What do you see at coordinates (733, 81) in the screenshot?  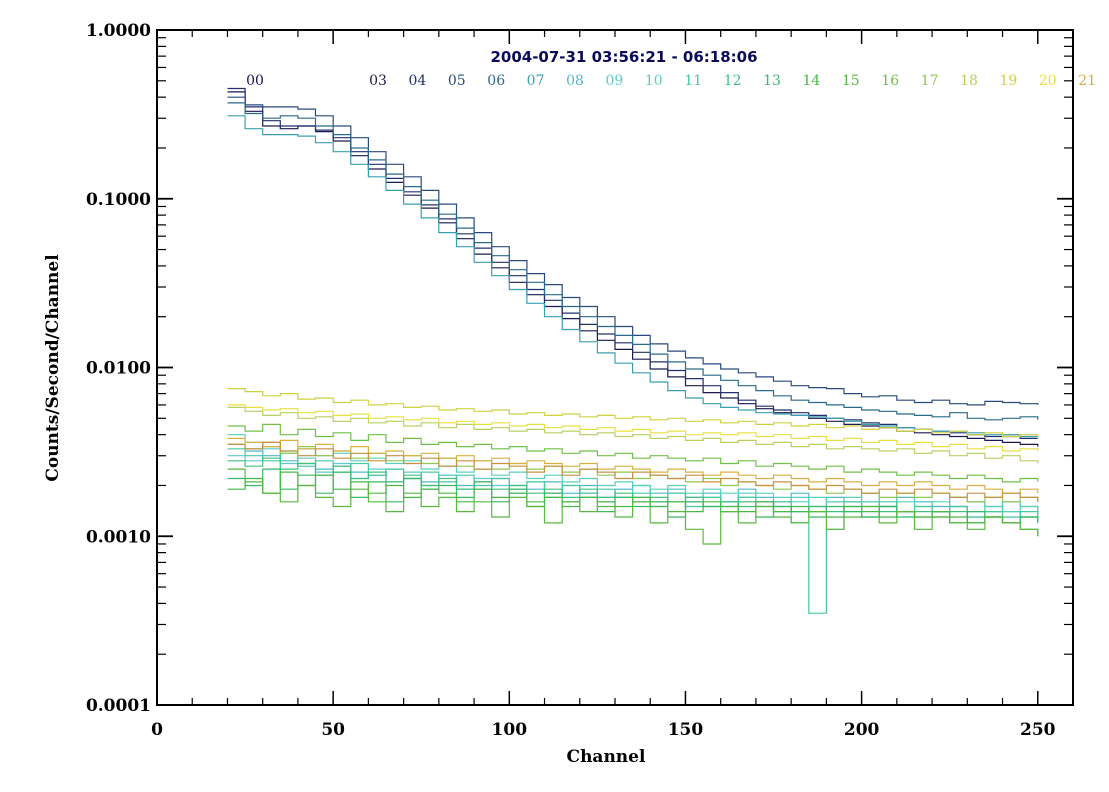 I see `legend-label-12: 12` at bounding box center [733, 81].